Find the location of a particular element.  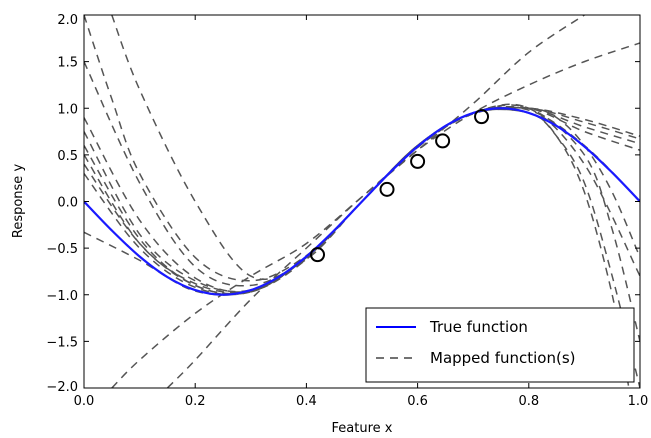

legend-true-label: True function is located at coordinates (478, 327).